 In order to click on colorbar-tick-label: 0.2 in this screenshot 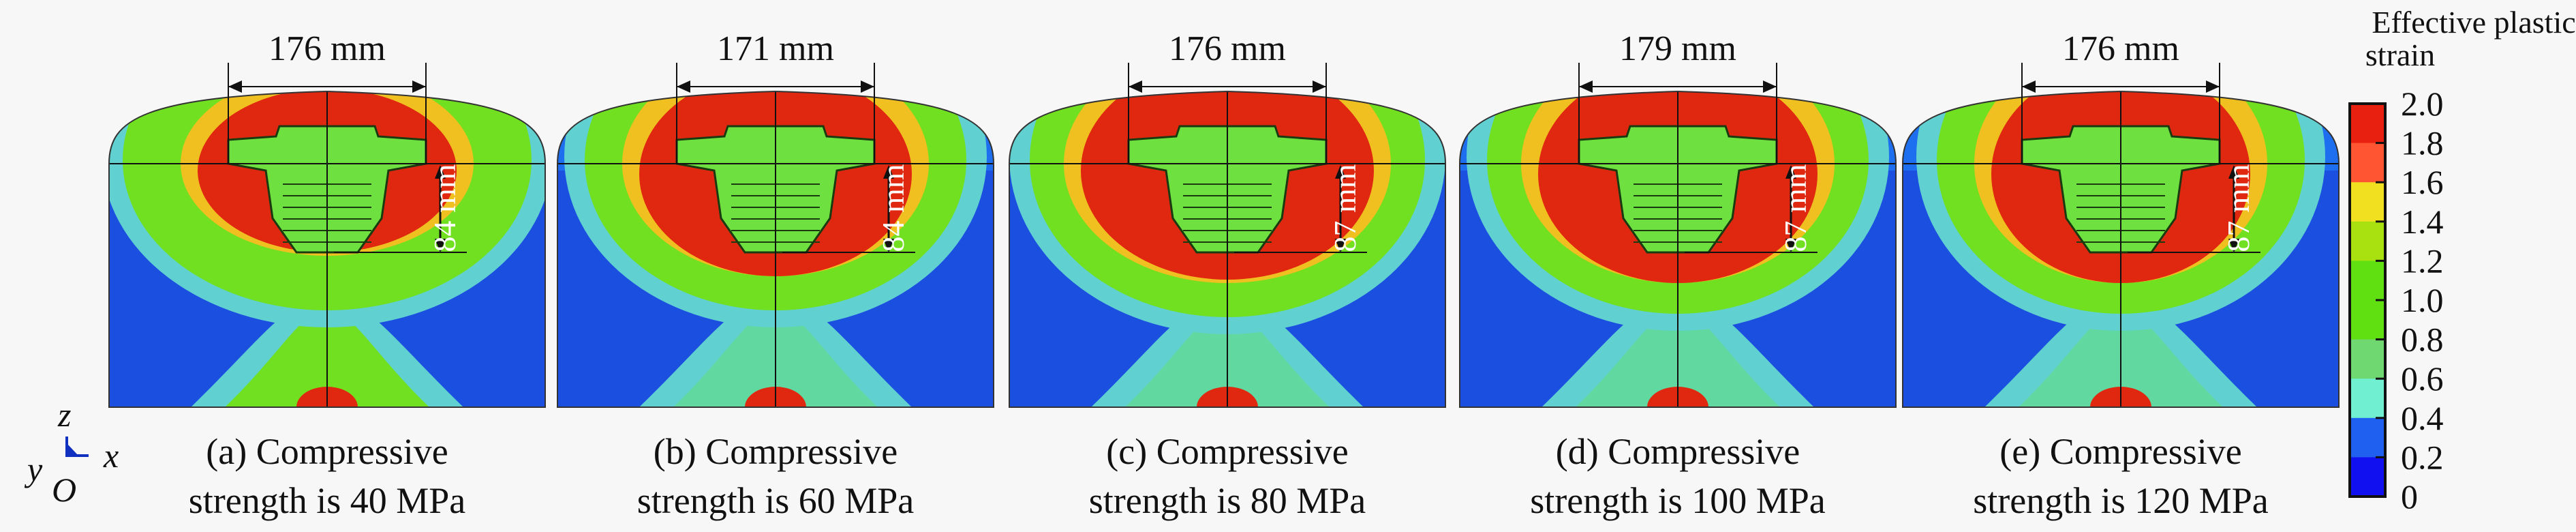, I will do `click(2422, 457)`.